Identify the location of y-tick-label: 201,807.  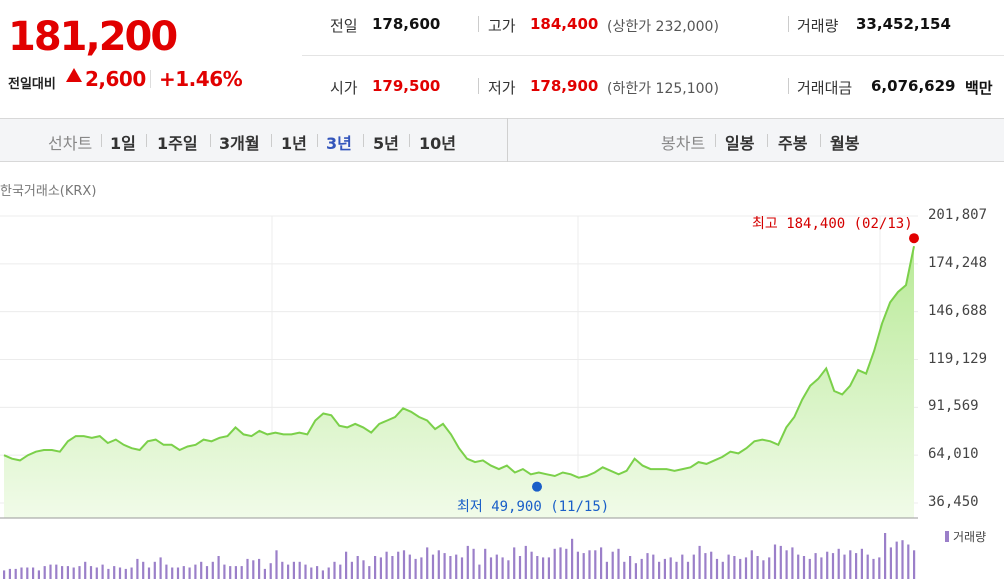
(958, 215).